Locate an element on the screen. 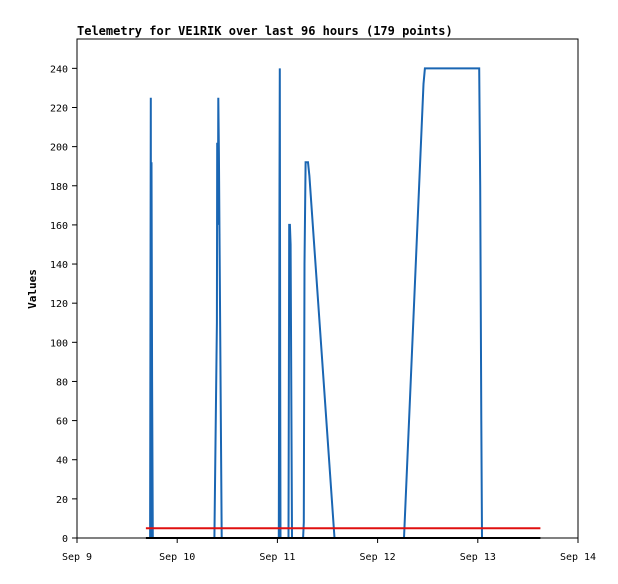  y-tick-label: 240 is located at coordinates (59, 69).